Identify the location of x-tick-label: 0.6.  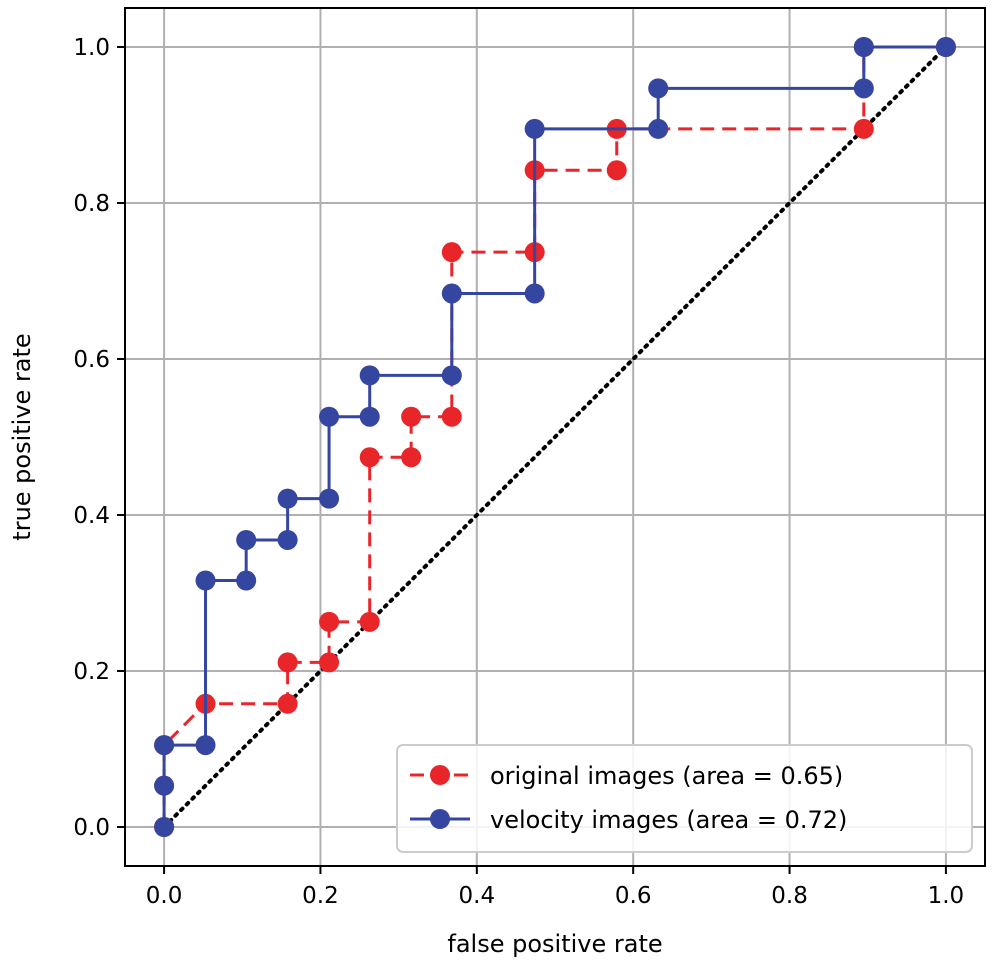
(633, 896).